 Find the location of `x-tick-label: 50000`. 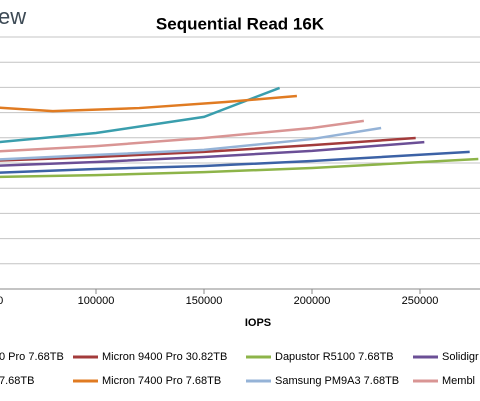

x-tick-label: 50000 is located at coordinates (1, 301).